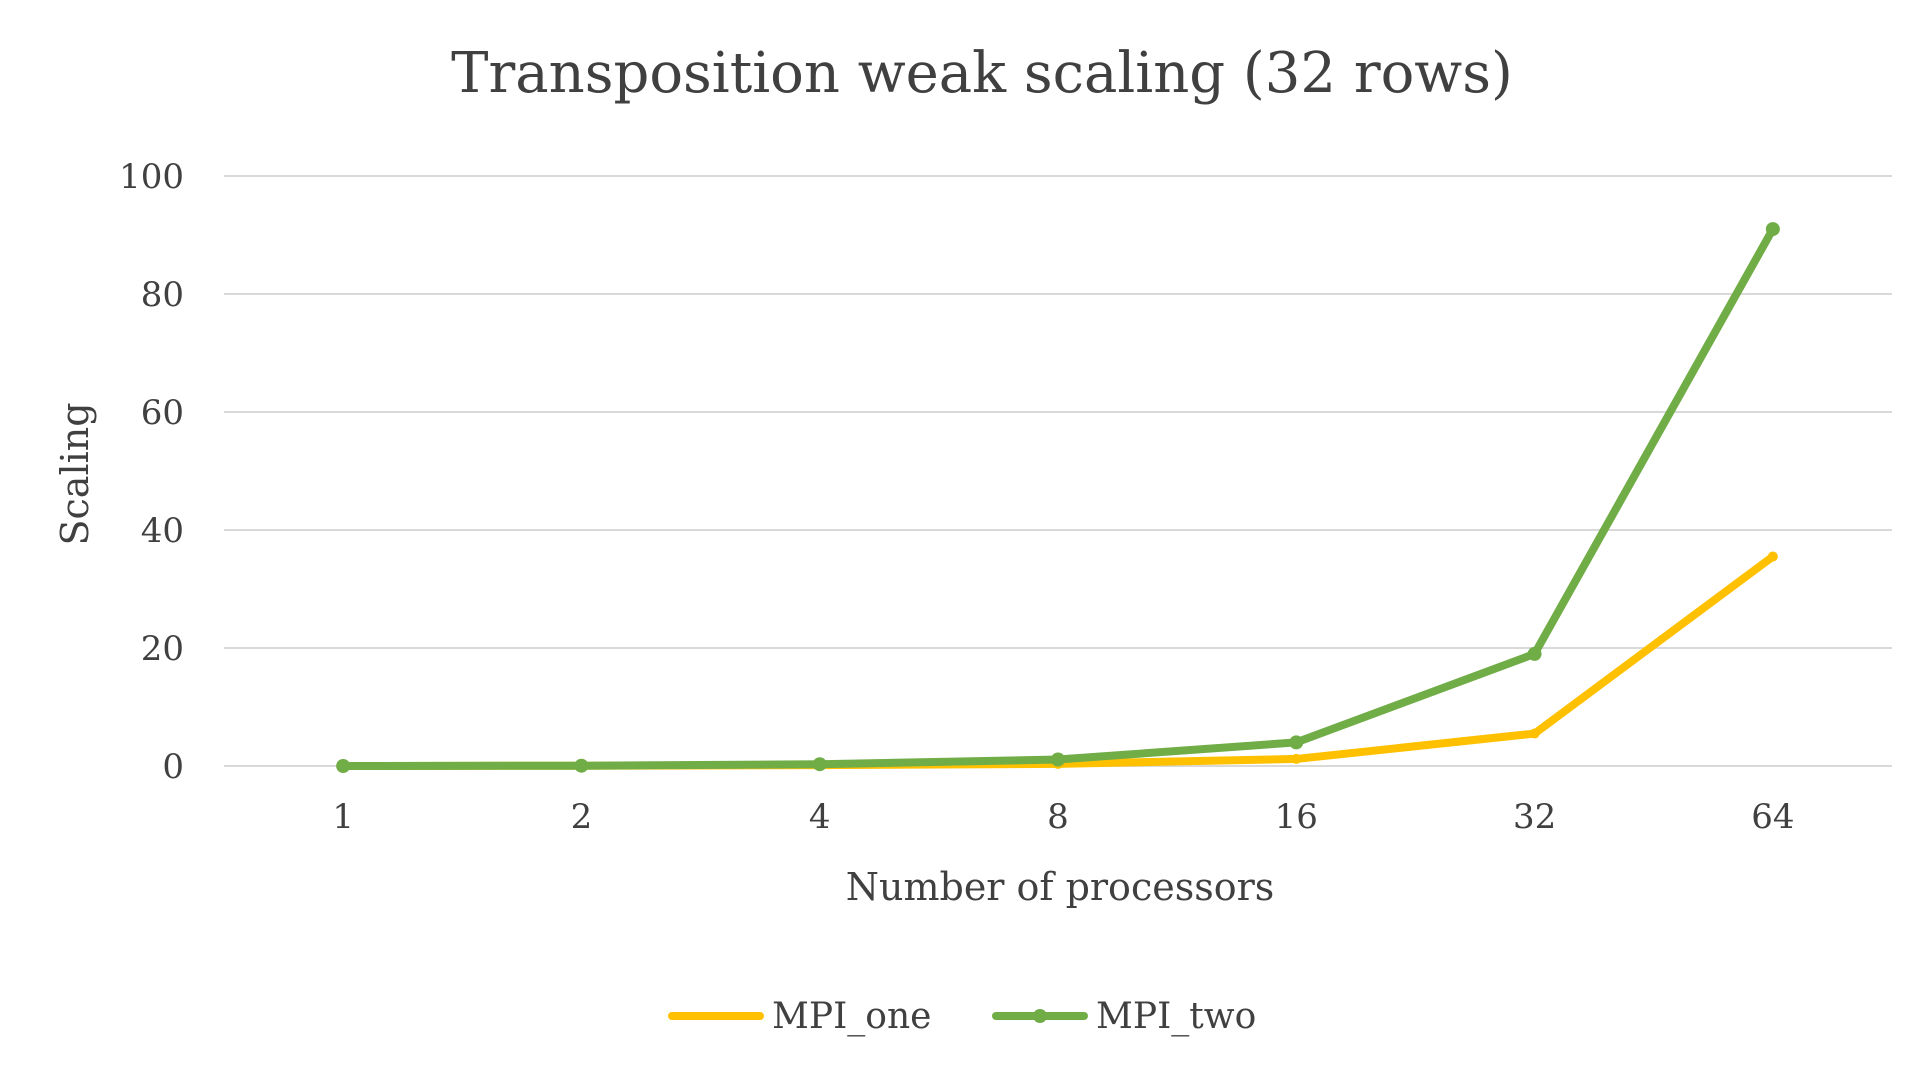 The width and height of the screenshot is (1920, 1080). I want to click on y-tick-label: 0, so click(173, 767).